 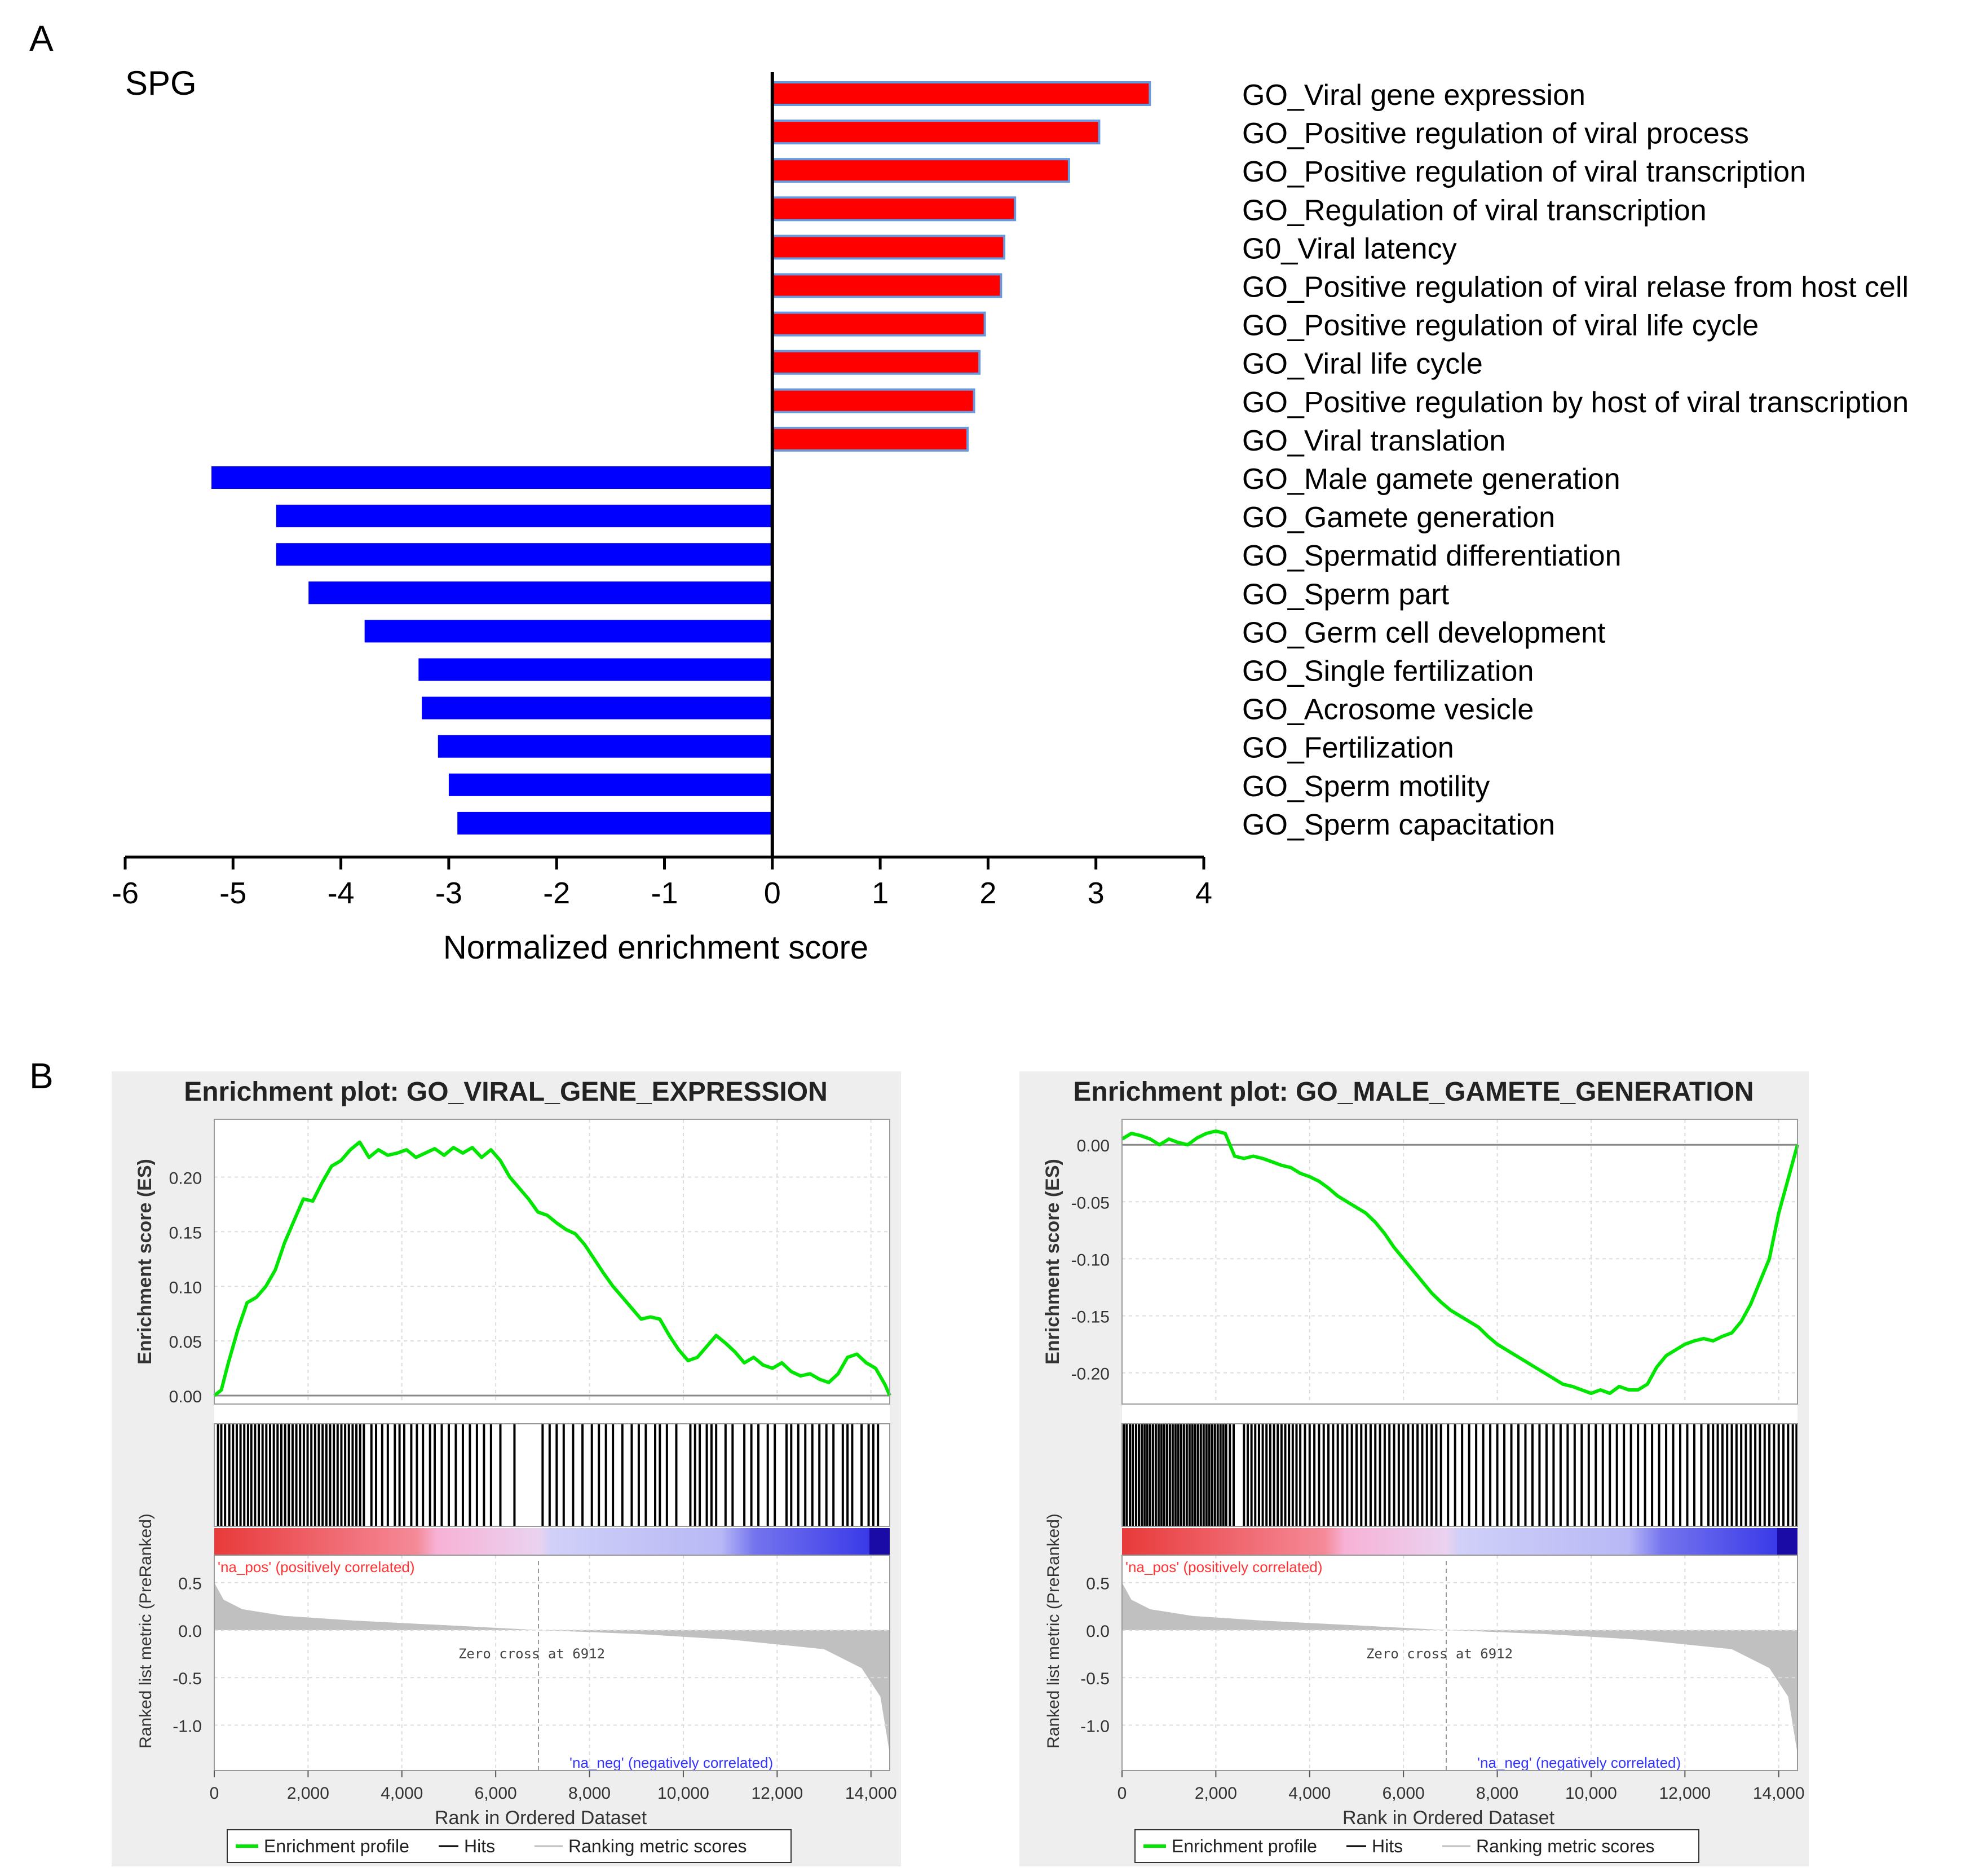 I want to click on legend-box, so click(x=509, y=1846).